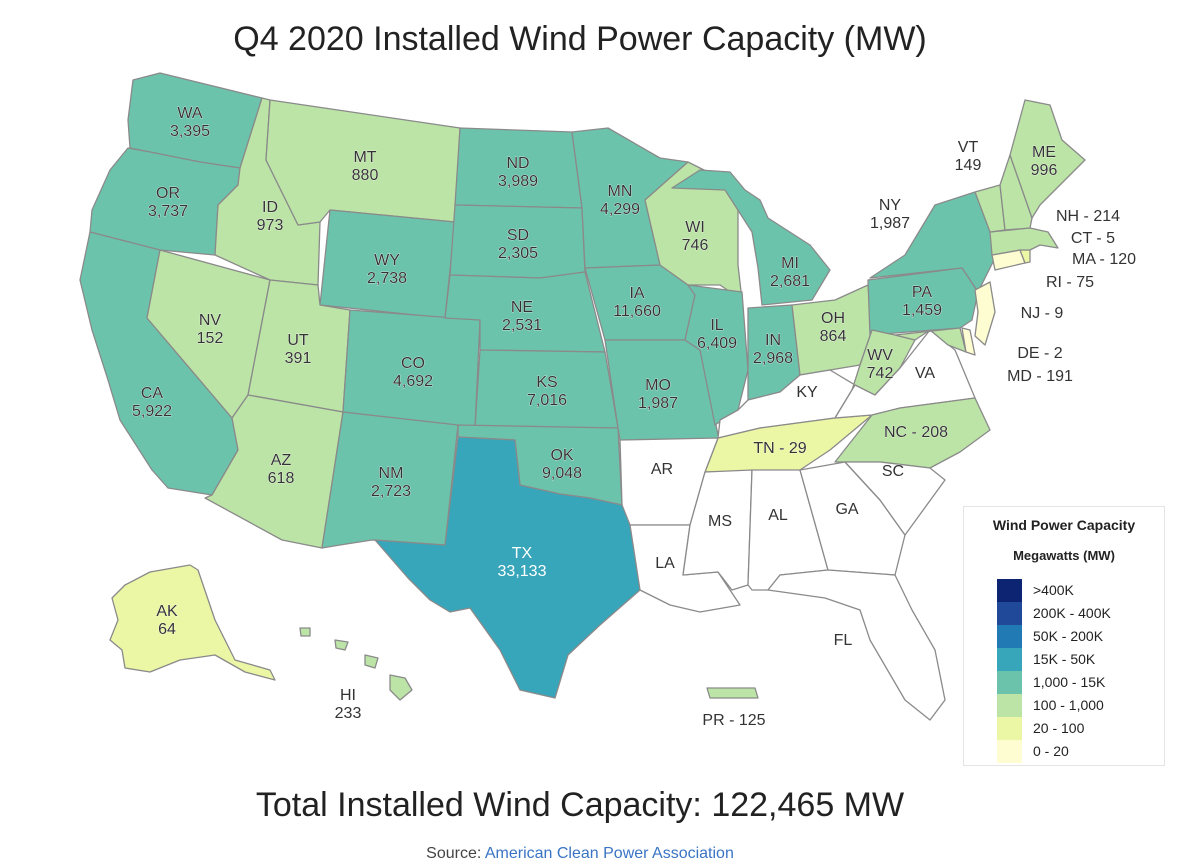 Image resolution: width=1193 pixels, height=868 pixels. What do you see at coordinates (365, 166) in the screenshot?
I see `label-MT: MT 880` at bounding box center [365, 166].